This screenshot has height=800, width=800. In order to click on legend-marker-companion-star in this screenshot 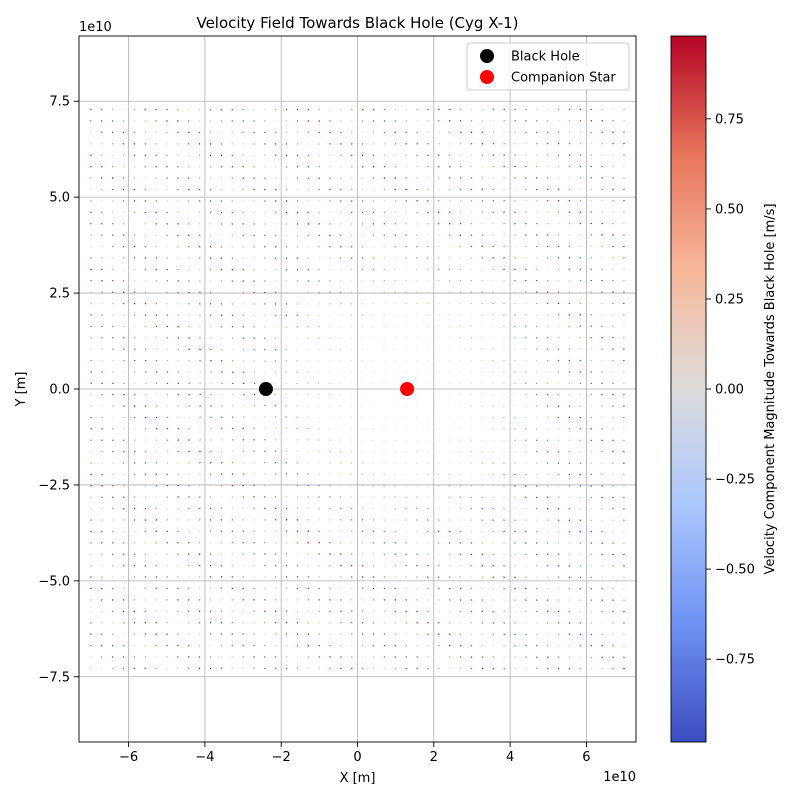, I will do `click(487, 77)`.